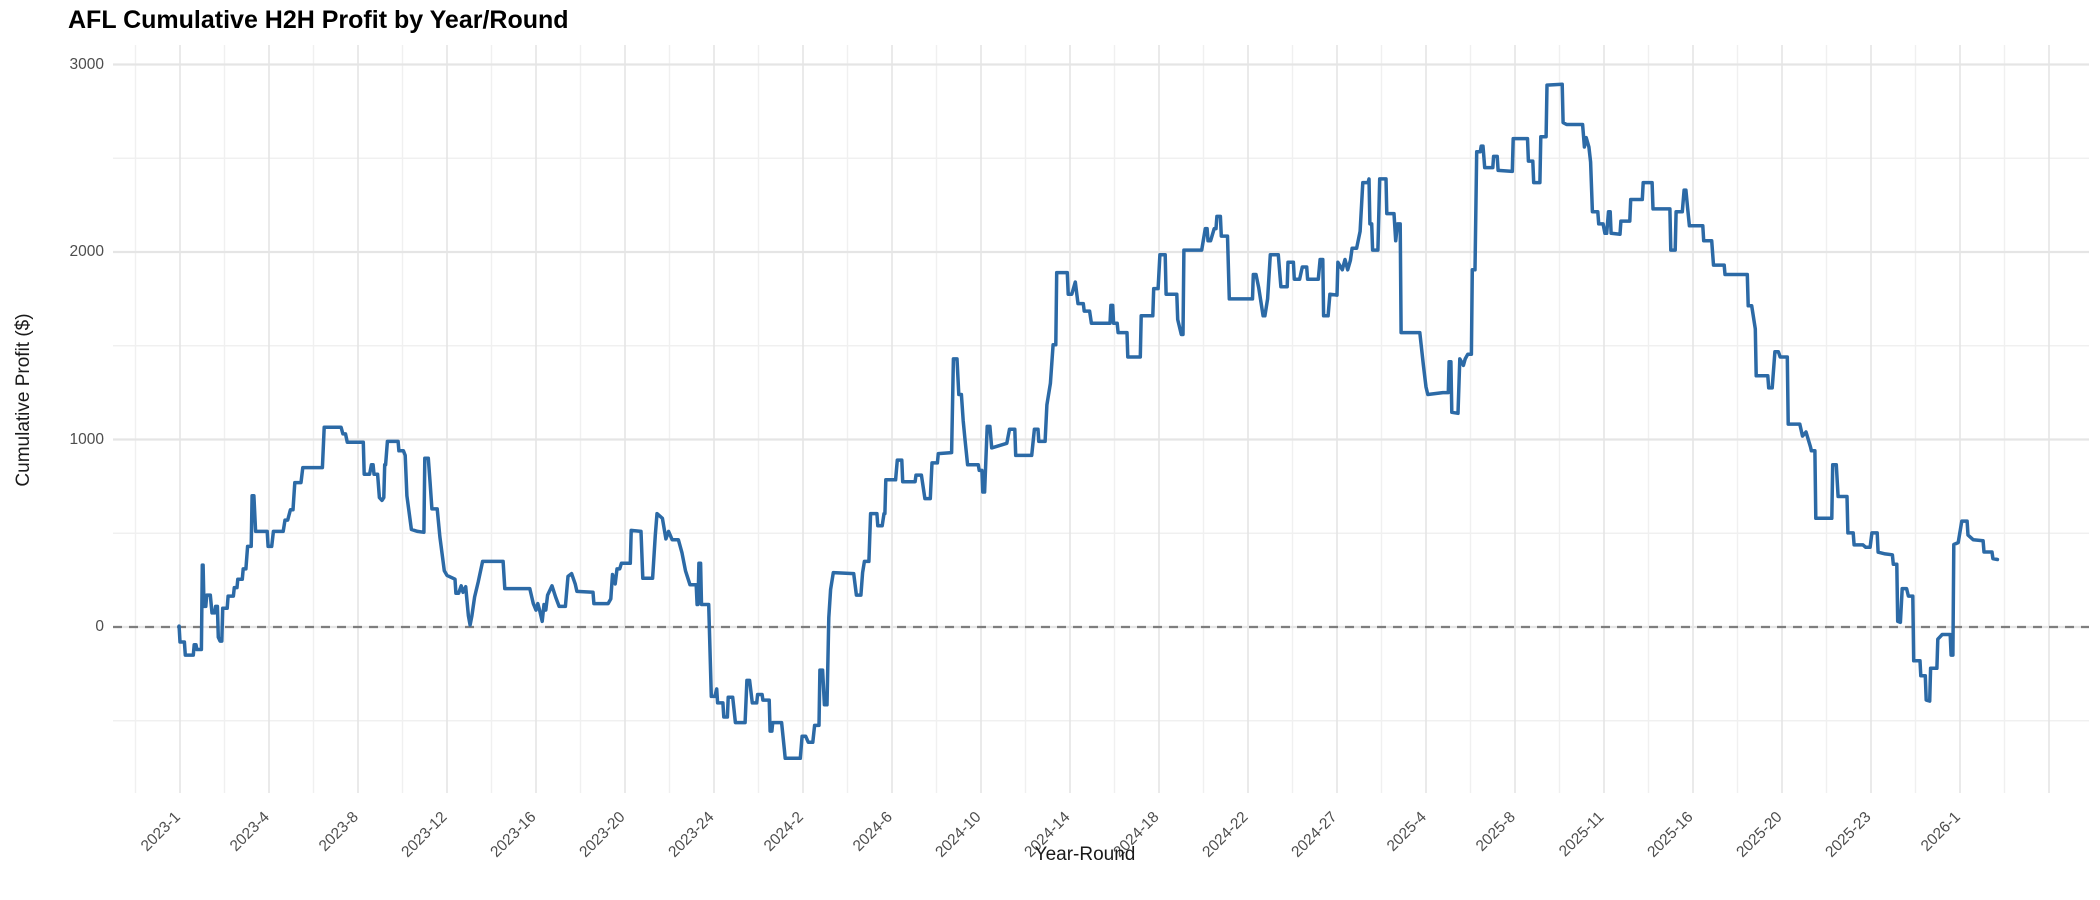  I want to click on y-tick-label: 1000, so click(86, 439).